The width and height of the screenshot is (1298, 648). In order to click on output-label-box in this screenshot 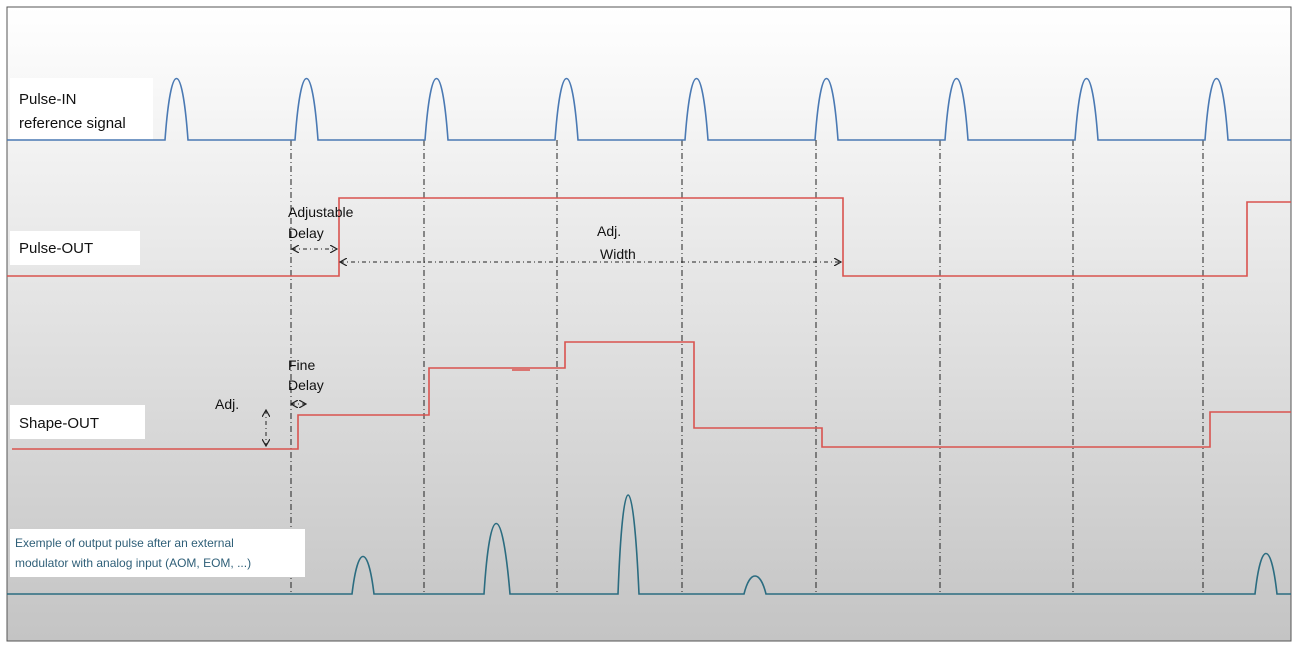, I will do `click(157, 553)`.